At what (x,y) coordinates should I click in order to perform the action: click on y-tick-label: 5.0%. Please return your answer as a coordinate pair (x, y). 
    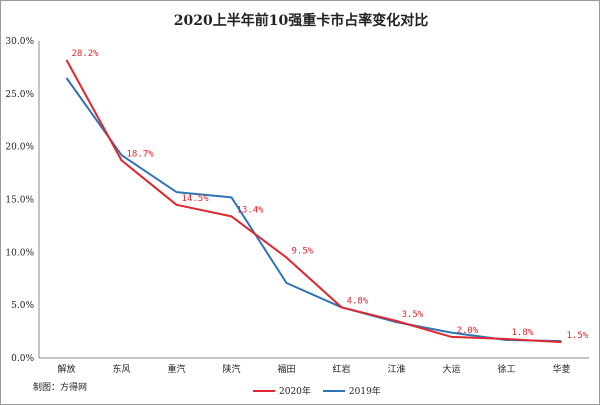
    Looking at the image, I should click on (22, 306).